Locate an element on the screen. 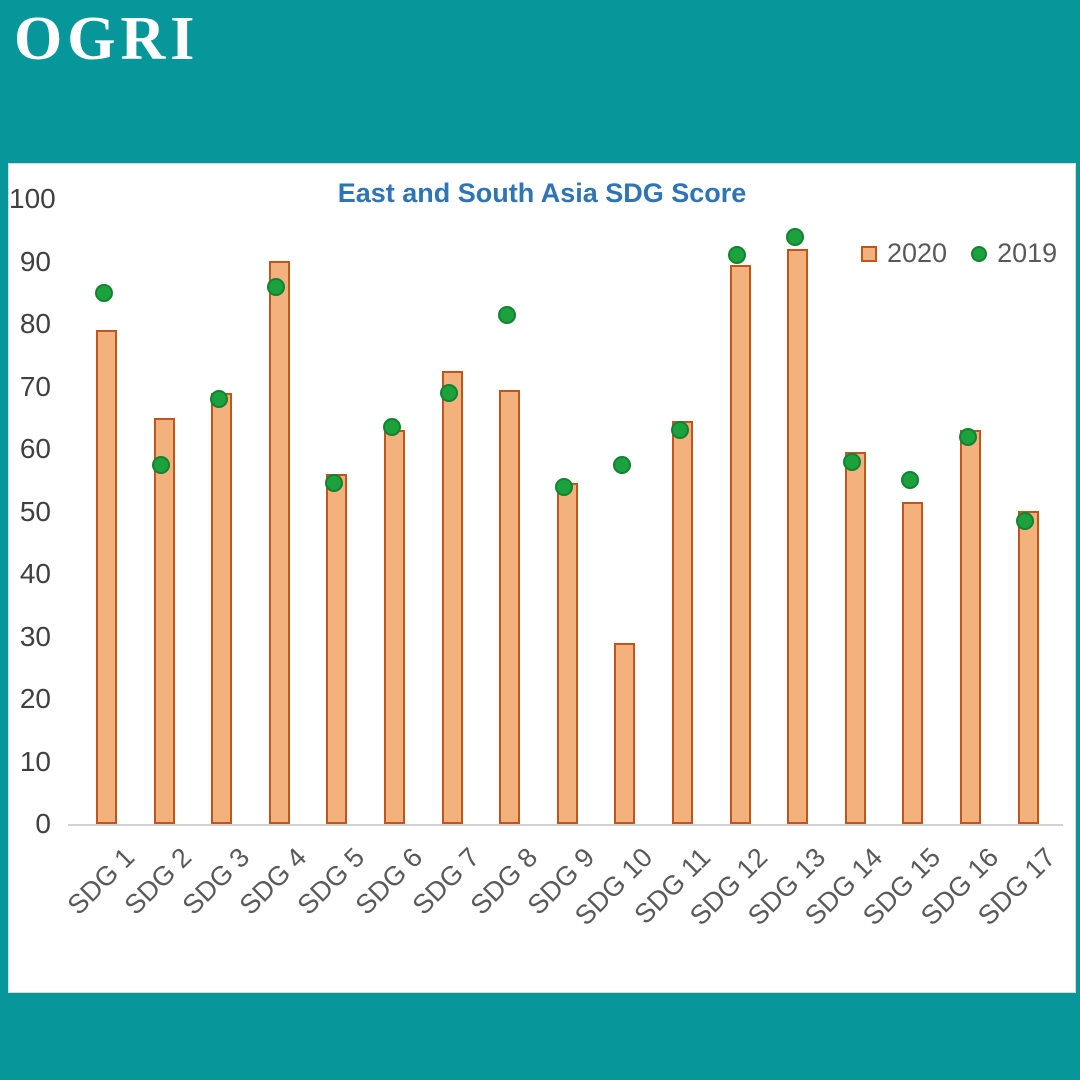 Image resolution: width=1080 pixels, height=1080 pixels. chart-title: East and South Asia SDG Score is located at coordinates (542, 193).